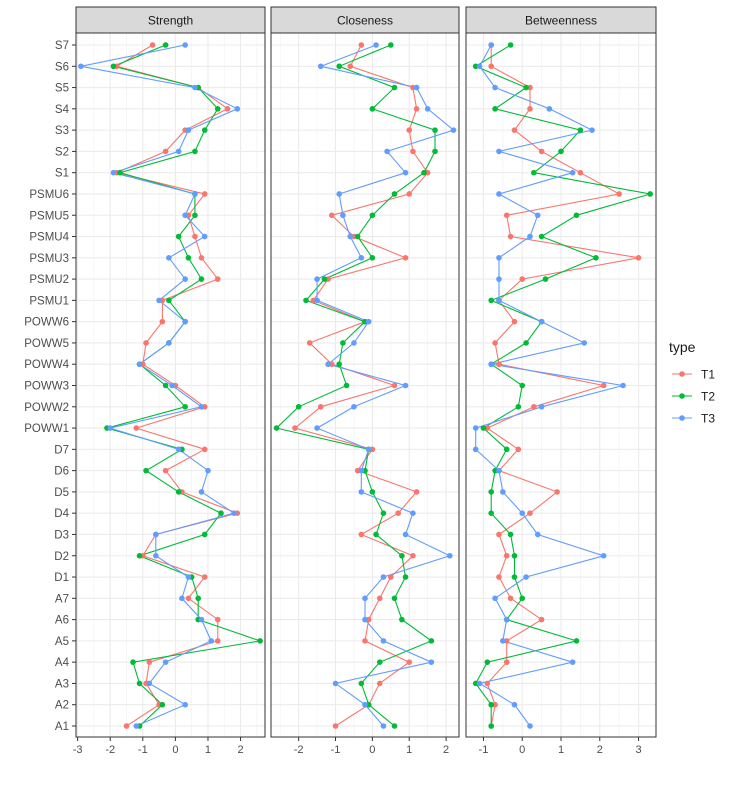 This screenshot has height=788, width=740. Describe the element at coordinates (62, 174) in the screenshot. I see `y-tick-label: S1` at that location.